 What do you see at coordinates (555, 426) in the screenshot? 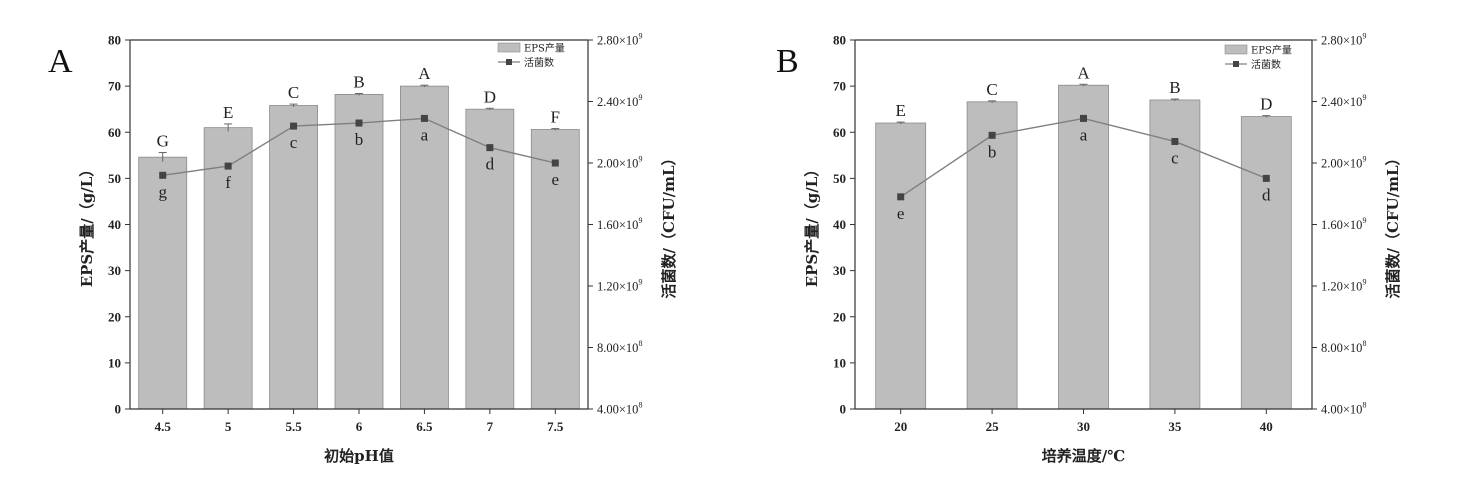
I see `x-tick-label: 7.5` at bounding box center [555, 426].